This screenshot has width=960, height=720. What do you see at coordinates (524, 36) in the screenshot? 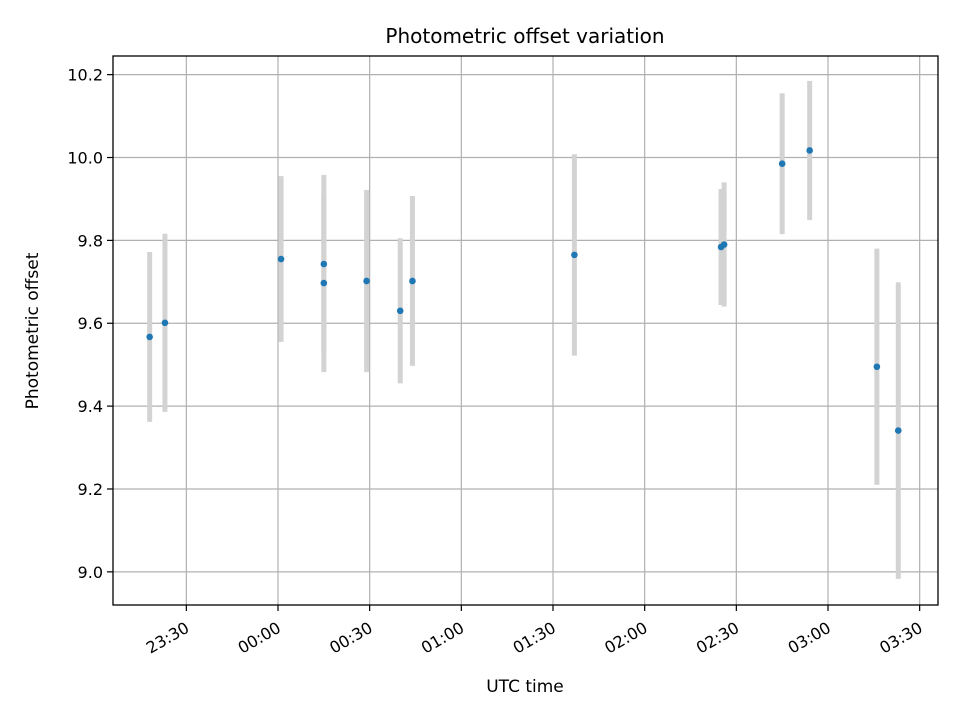
I see `chart-title: Photometric offset variation` at bounding box center [524, 36].